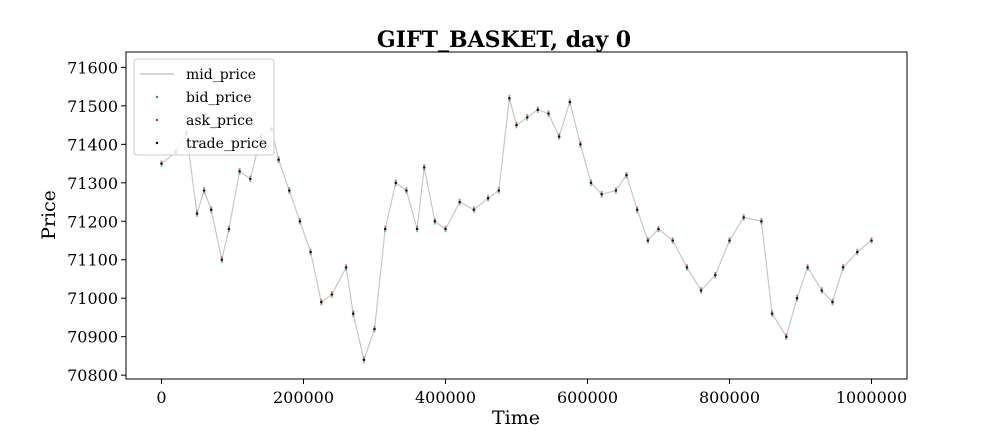  What do you see at coordinates (504, 40) in the screenshot?
I see `chart-title: GIFT_BASKET, day 0` at bounding box center [504, 40].